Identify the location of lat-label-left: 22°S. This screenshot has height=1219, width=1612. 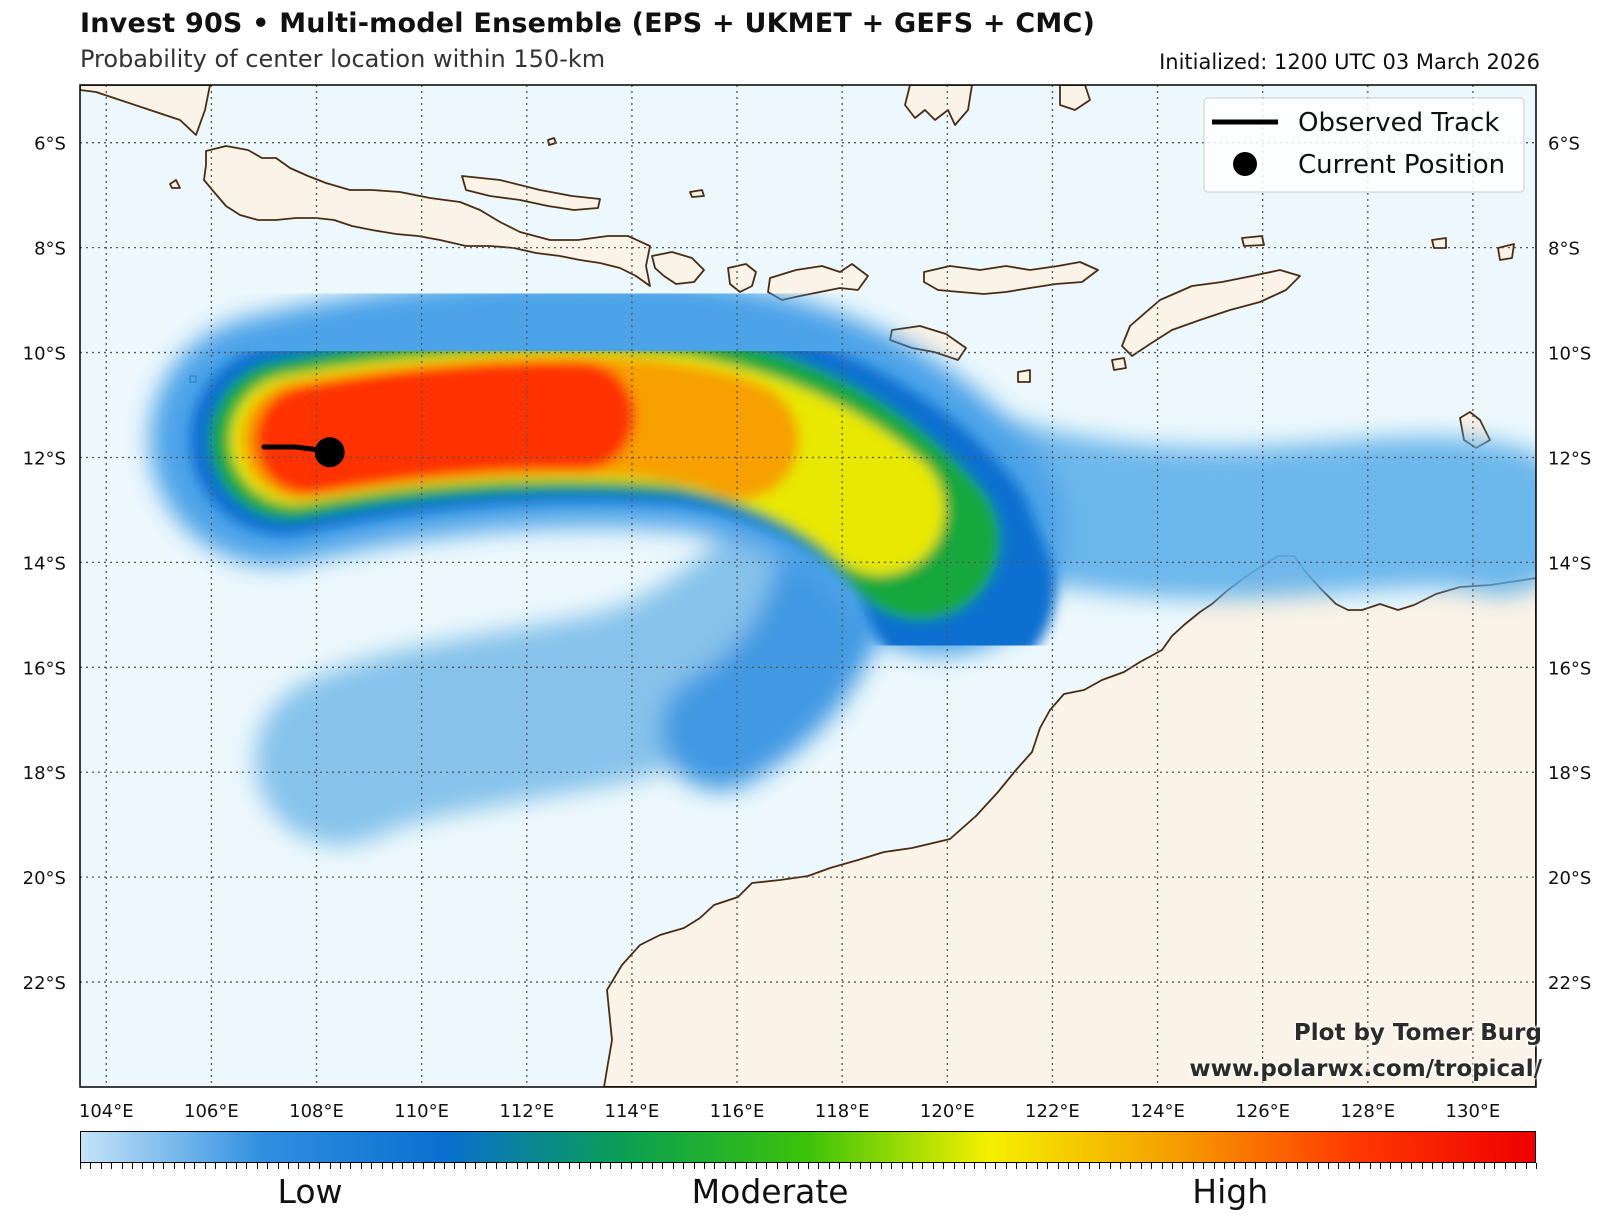
(44, 983).